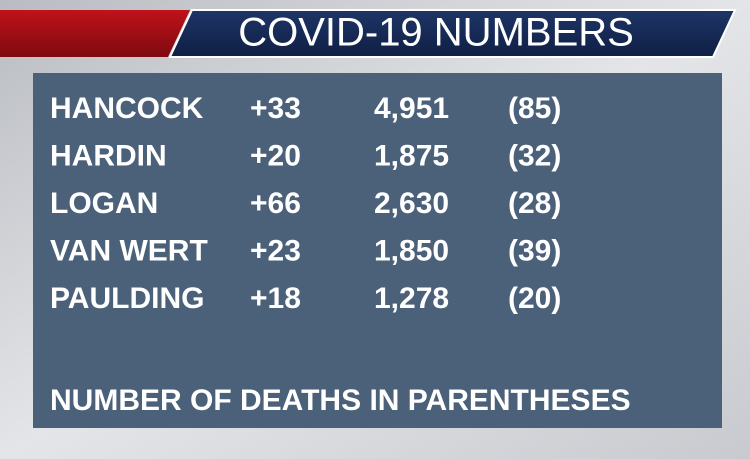 The height and width of the screenshot is (459, 750). Describe the element at coordinates (95, 33) in the screenshot. I see `red-banner` at that location.